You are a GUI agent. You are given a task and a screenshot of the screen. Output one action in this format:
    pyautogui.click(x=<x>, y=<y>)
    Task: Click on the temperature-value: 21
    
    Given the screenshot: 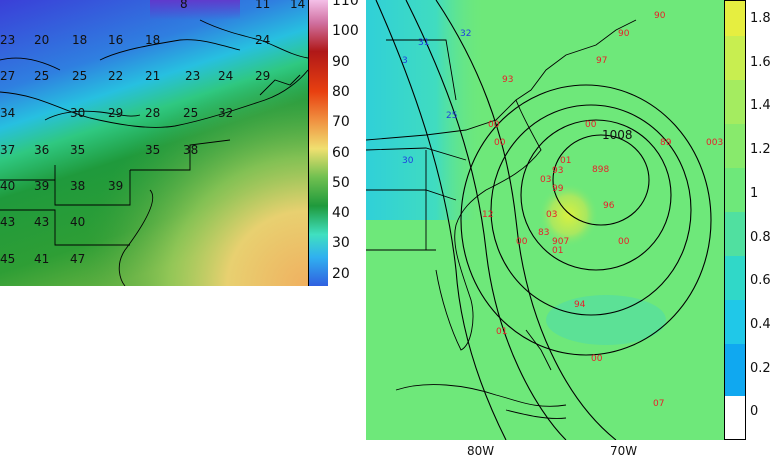 What is the action you would take?
    pyautogui.click(x=152, y=76)
    